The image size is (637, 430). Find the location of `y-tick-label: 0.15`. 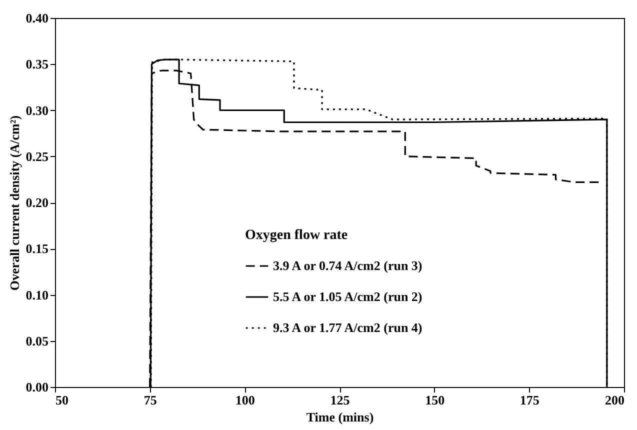

y-tick-label: 0.15 is located at coordinates (37, 248).